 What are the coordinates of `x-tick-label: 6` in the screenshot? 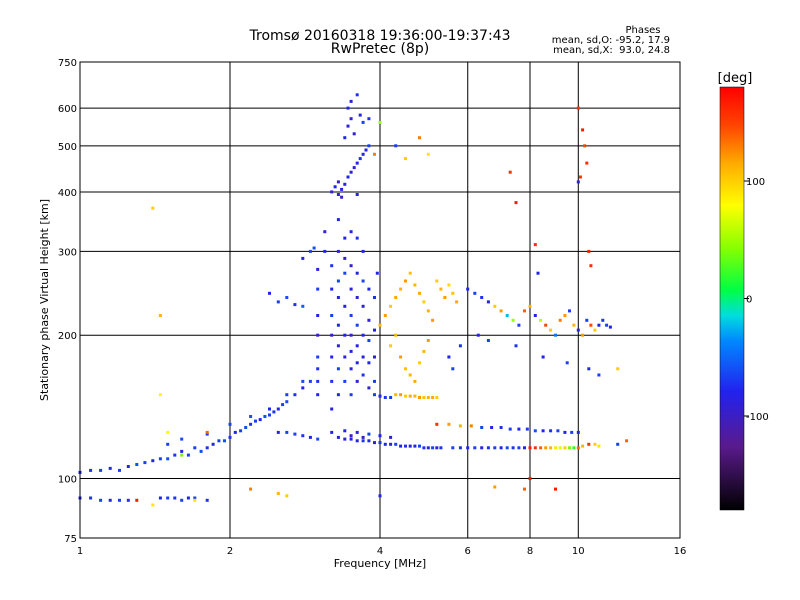 It's located at (468, 551).